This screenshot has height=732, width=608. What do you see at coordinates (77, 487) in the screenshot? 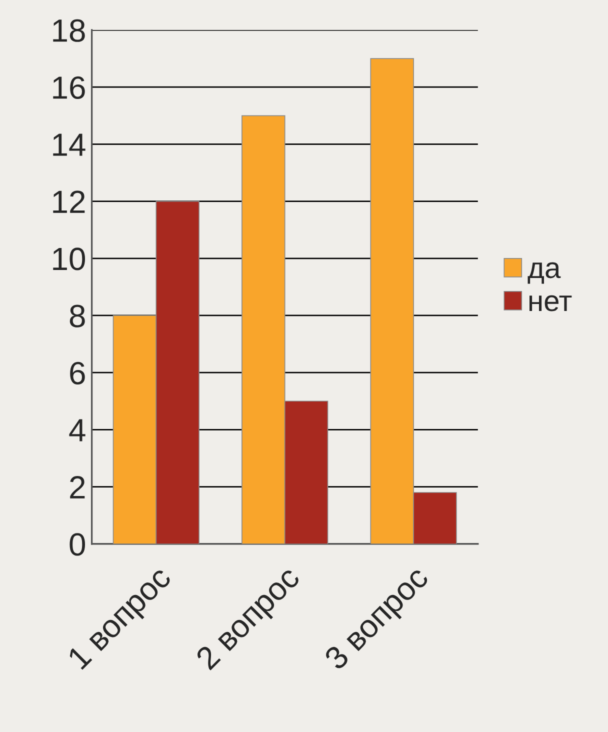
I see `y-tick-label: 2` at bounding box center [77, 487].